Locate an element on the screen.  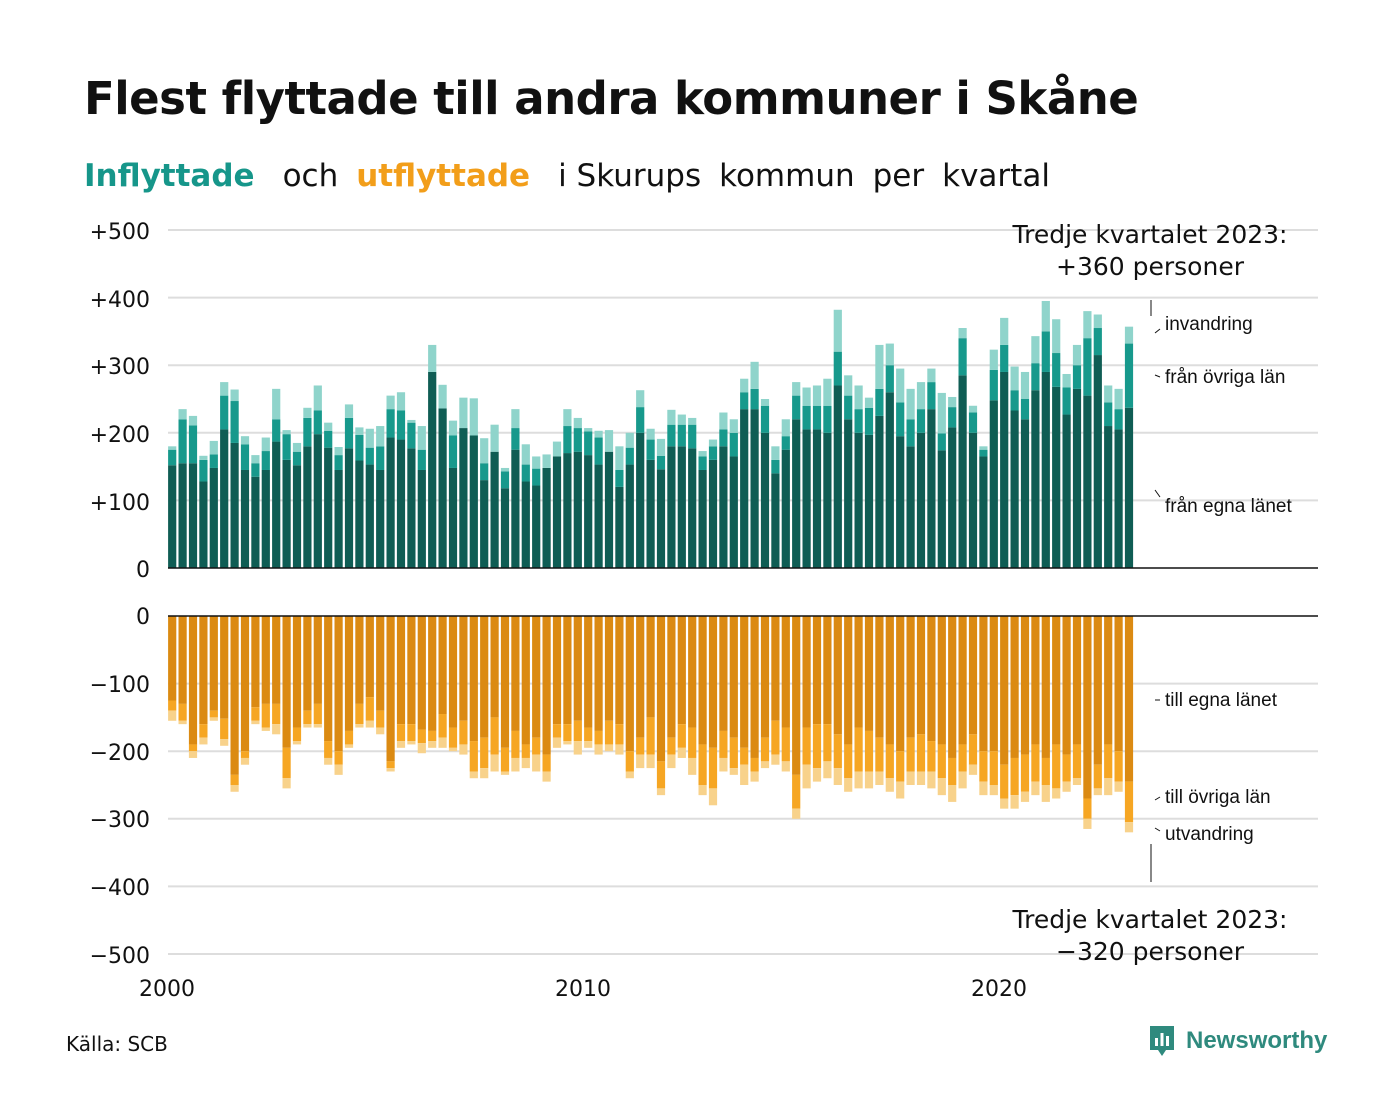
y-tick-label-top-500: +500 is located at coordinates (120, 232).